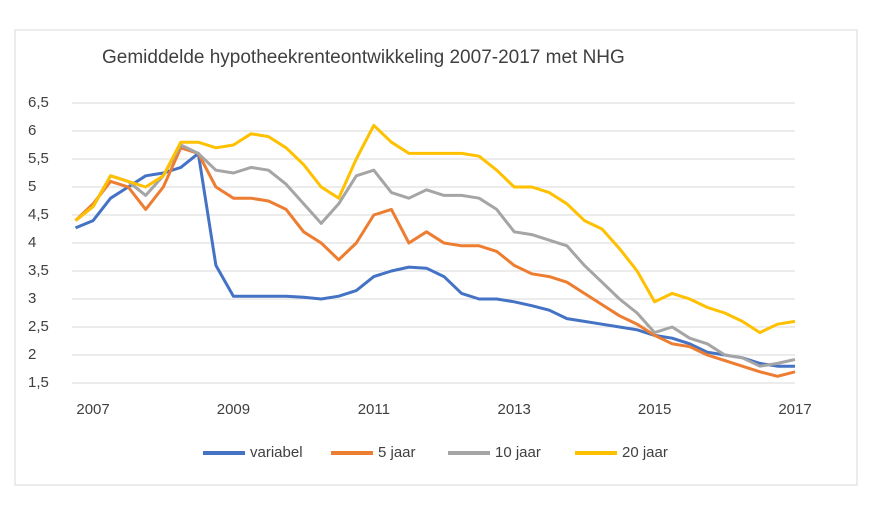 The width and height of the screenshot is (876, 523). What do you see at coordinates (518, 452) in the screenshot?
I see `legend-label: 10 jaar` at bounding box center [518, 452].